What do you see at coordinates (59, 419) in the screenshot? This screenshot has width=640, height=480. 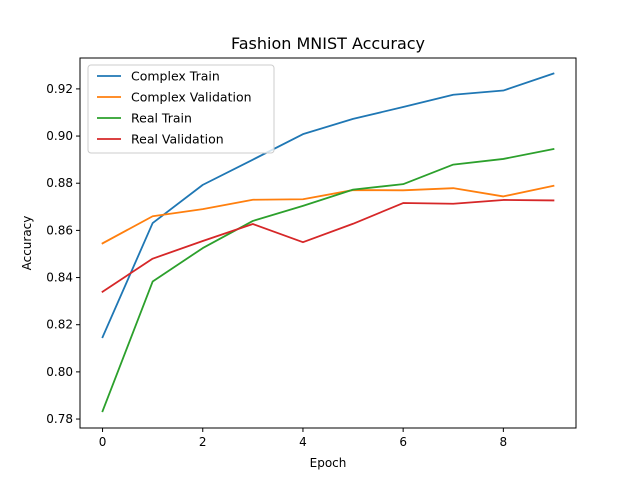 I see `y-tick-label: 0.78` at bounding box center [59, 419].